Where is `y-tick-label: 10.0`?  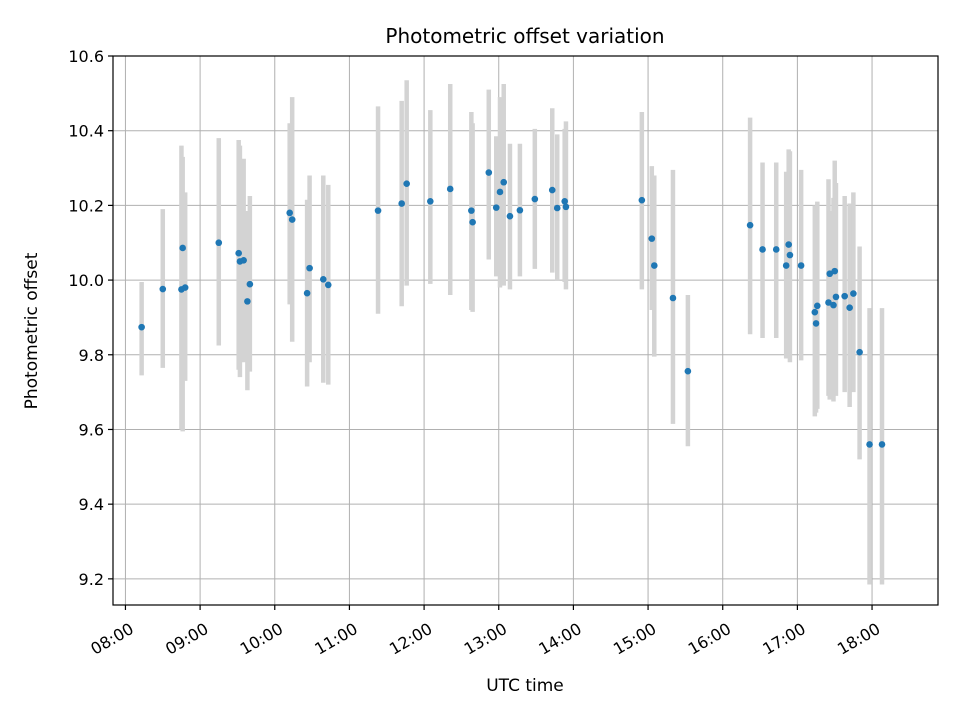
y-tick-label: 10.0 is located at coordinates (86, 280).